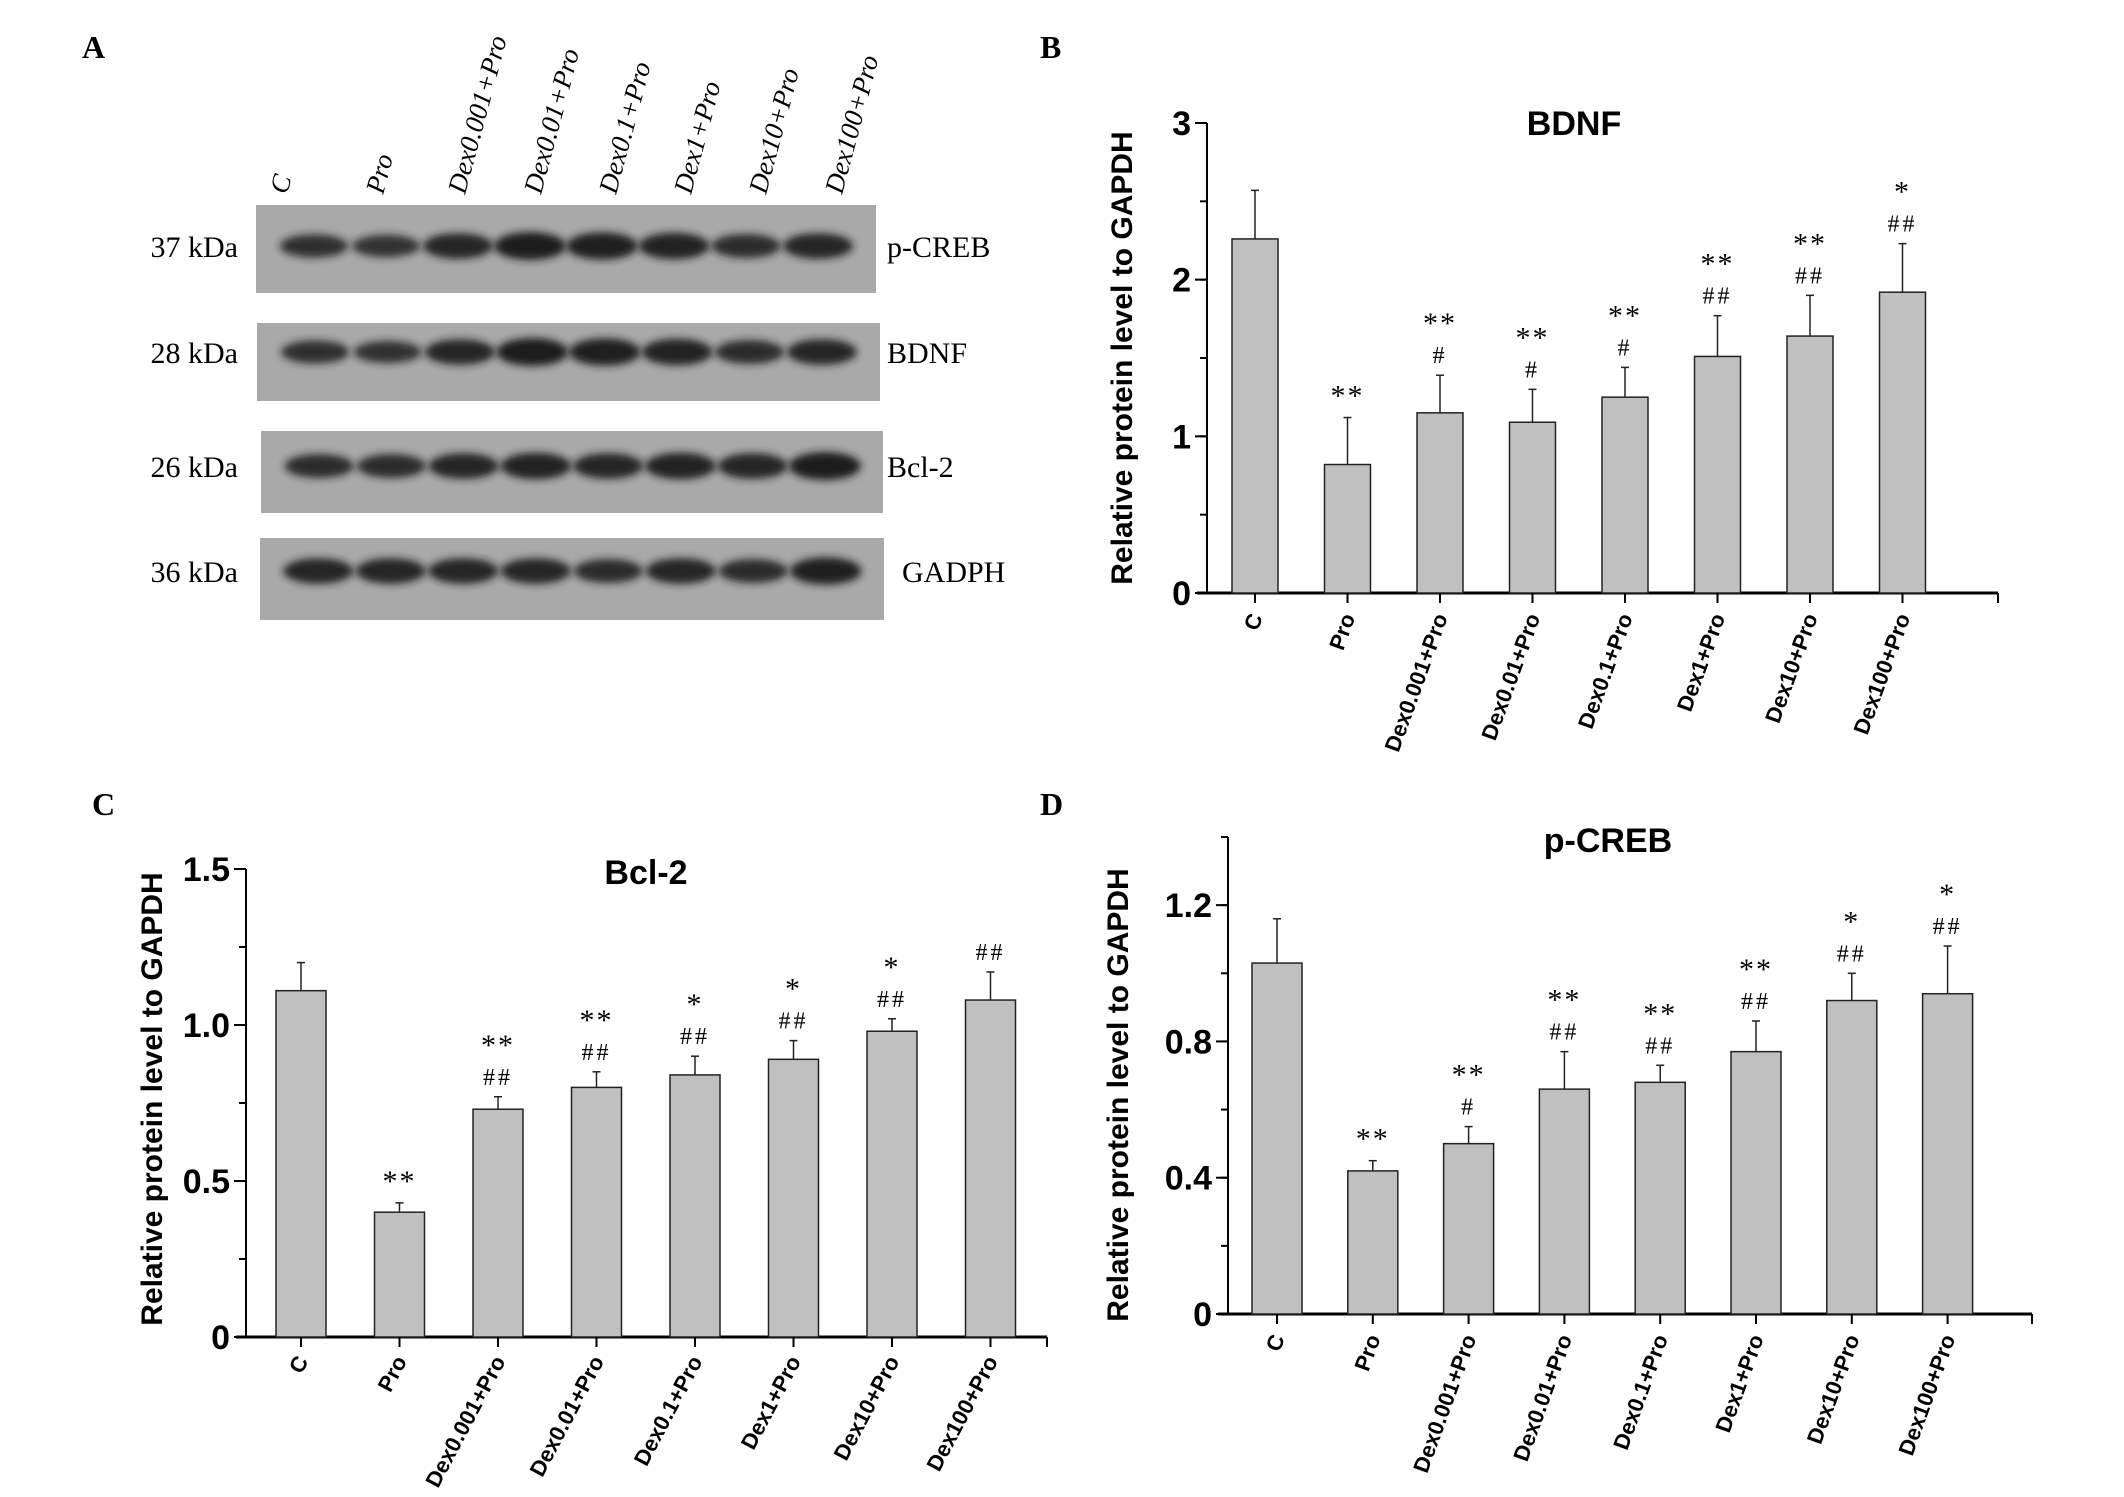 This screenshot has height=1497, width=2124. Describe the element at coordinates (697, 138) in the screenshot. I see `lane-label: Dex1+Pro` at that location.